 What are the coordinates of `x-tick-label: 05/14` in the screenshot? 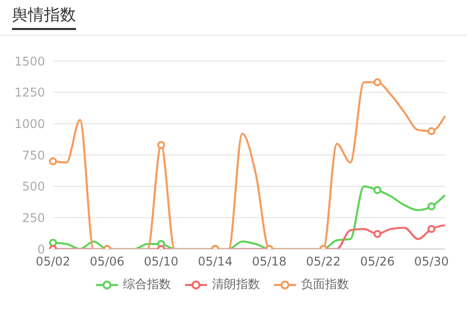 It's located at (215, 261).